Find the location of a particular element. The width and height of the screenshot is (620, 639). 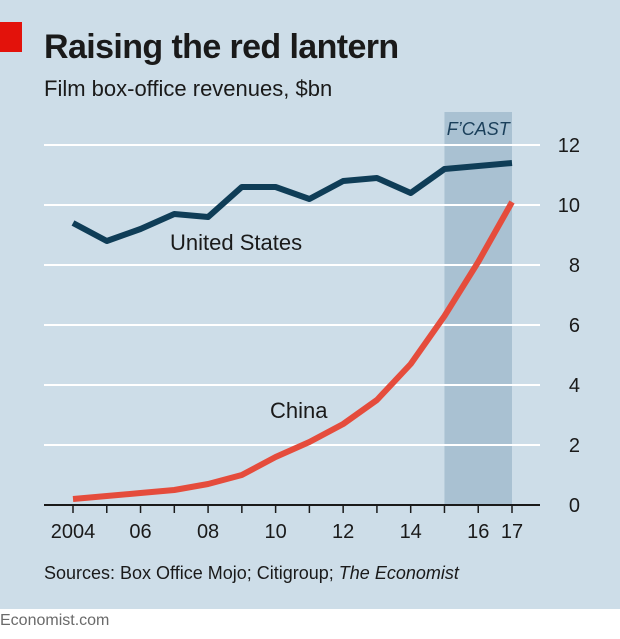

x-tick-label-2014: 14 is located at coordinates (411, 532).